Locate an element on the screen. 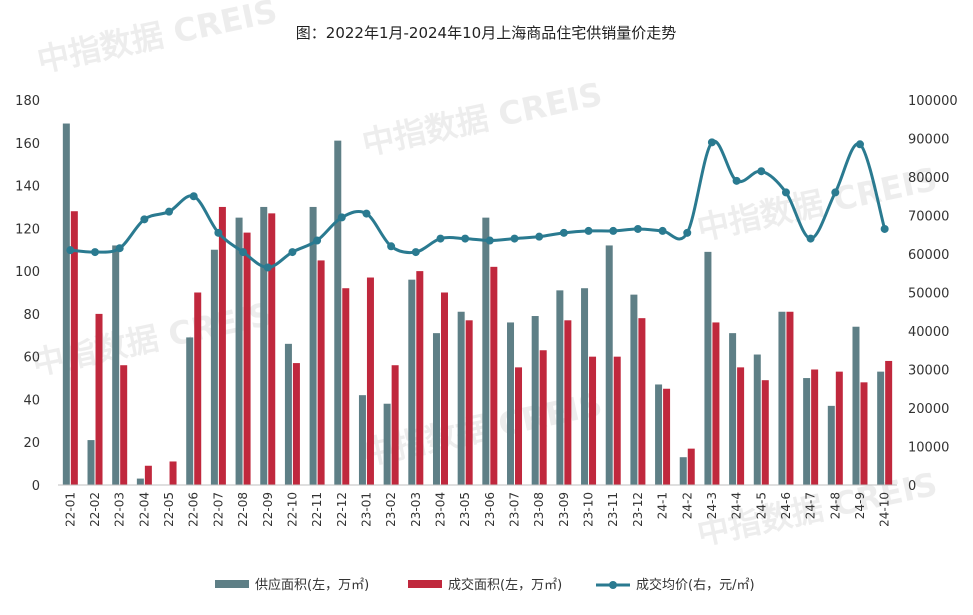 This screenshot has height=615, width=973. y-right-tick: 10000 is located at coordinates (928, 448).